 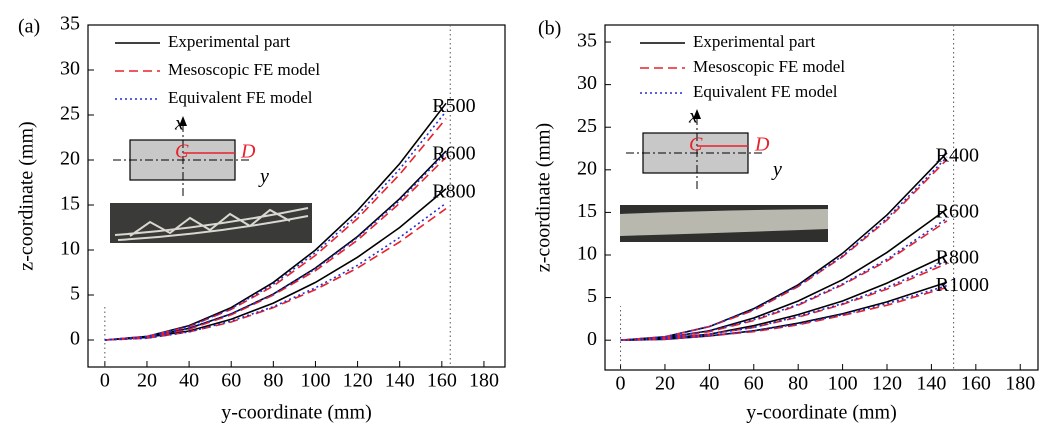 What do you see at coordinates (211, 179) in the screenshot?
I see `inset-a` at bounding box center [211, 179].